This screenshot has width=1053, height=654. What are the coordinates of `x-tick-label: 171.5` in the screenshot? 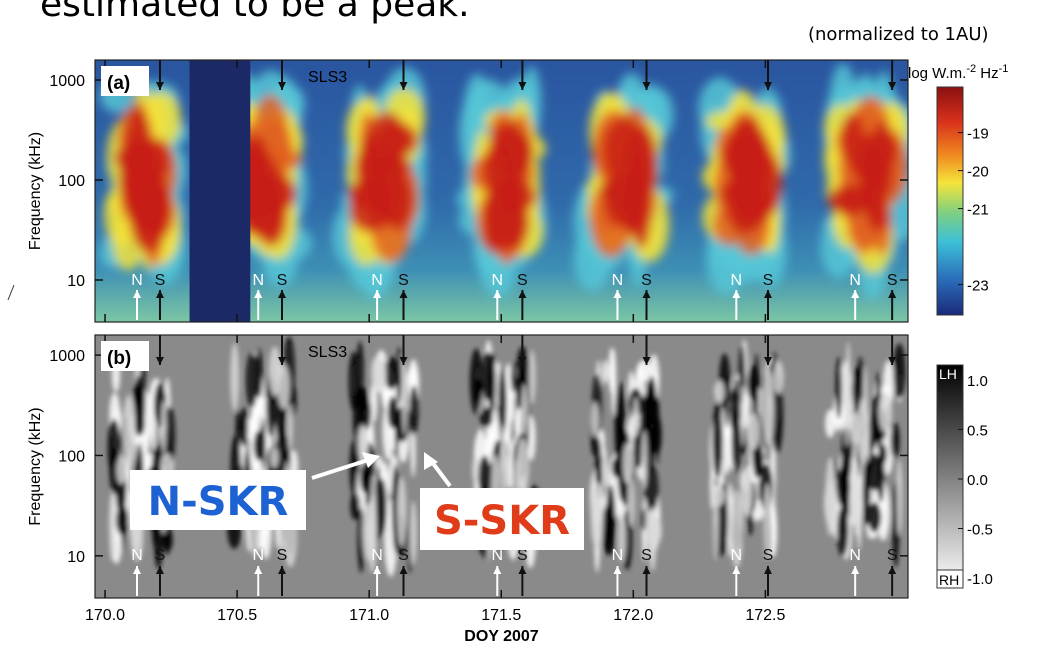 It's located at (501, 615).